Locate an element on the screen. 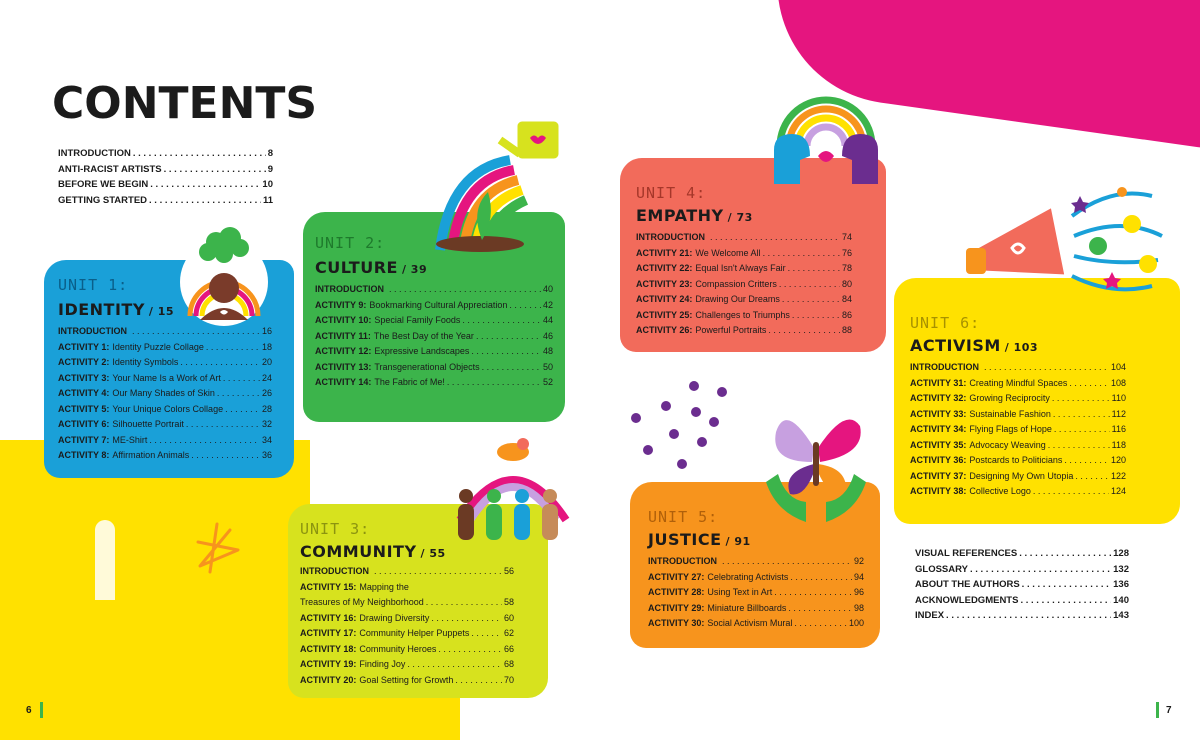 The width and height of the screenshot is (1200, 740). toc-entry: ACTIVITY 37:Designing My Own Utopia122 is located at coordinates (1018, 477).